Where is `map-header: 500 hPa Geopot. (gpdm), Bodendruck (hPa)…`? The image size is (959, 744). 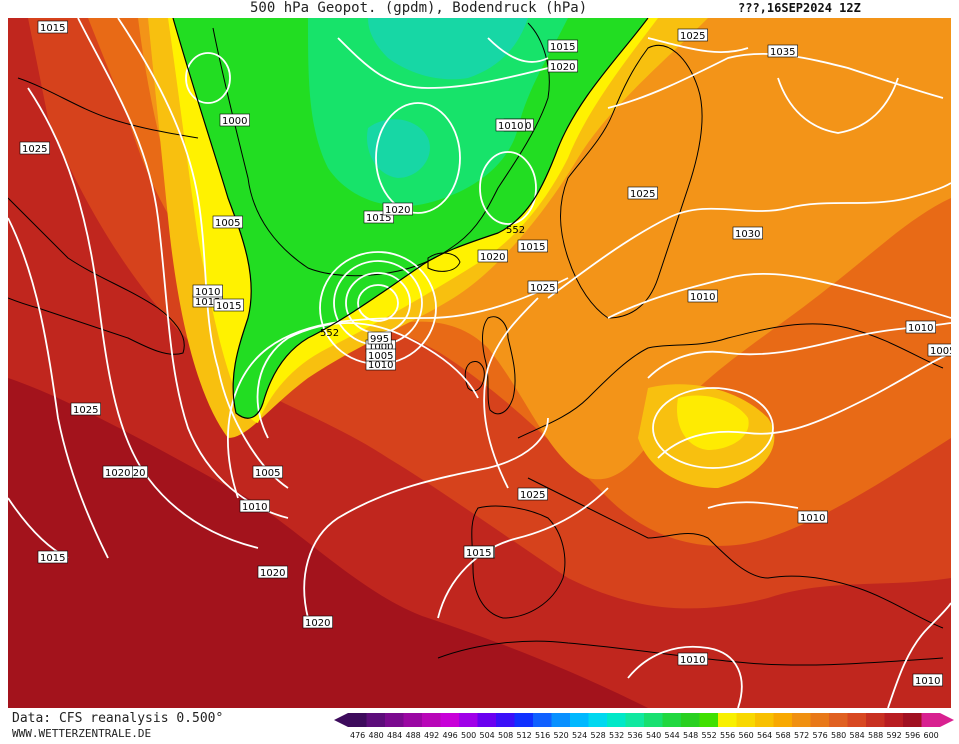 map-header: 500 hPa Geopot. (gpdm), Bodendruck (hPa)… is located at coordinates (479, 9).